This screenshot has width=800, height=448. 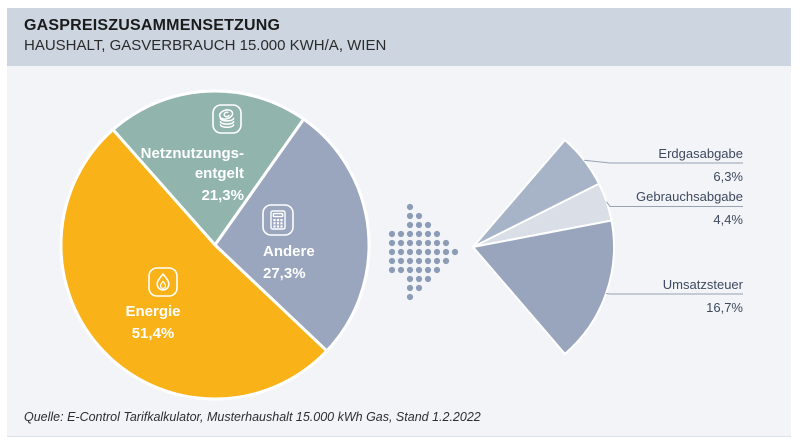 What do you see at coordinates (222, 195) in the screenshot?
I see `slice-percent: 21,3%` at bounding box center [222, 195].